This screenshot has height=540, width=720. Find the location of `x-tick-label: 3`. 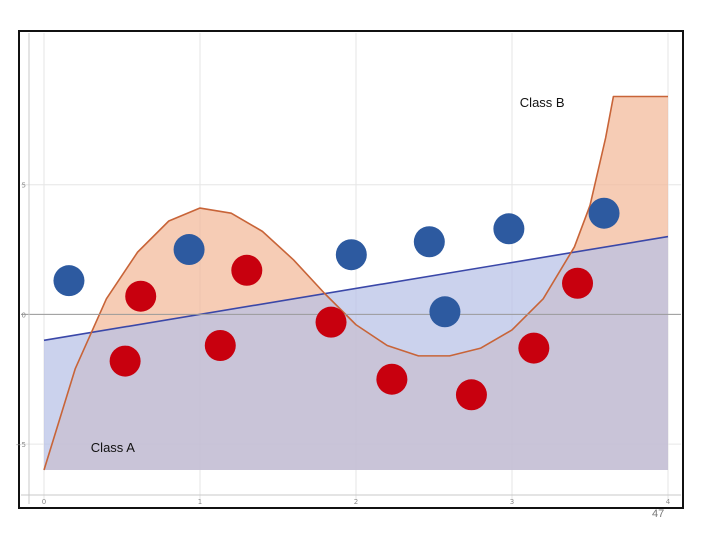

x-tick-label: 3 is located at coordinates (512, 502).